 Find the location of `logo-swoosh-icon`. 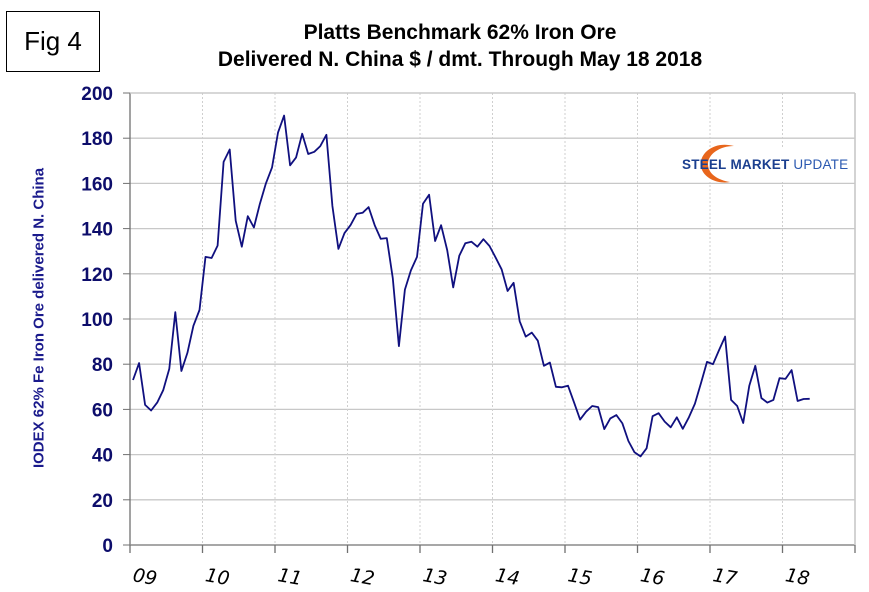

logo-swoosh-icon is located at coordinates (717, 163).